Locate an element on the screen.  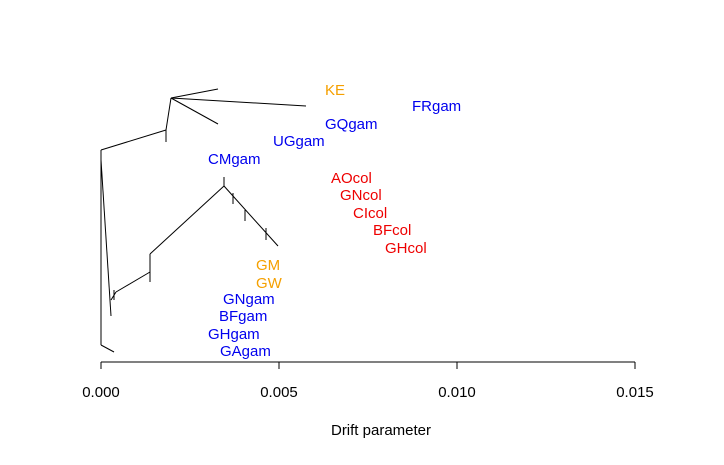
x-tick-label: 0.010 is located at coordinates (457, 392).